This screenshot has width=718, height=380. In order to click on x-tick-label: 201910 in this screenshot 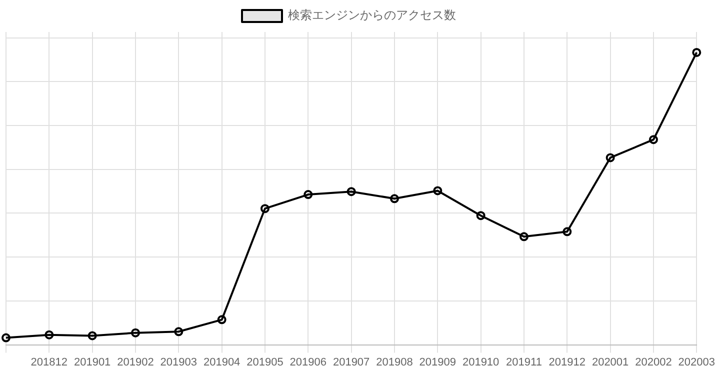, I will do `click(481, 362)`.